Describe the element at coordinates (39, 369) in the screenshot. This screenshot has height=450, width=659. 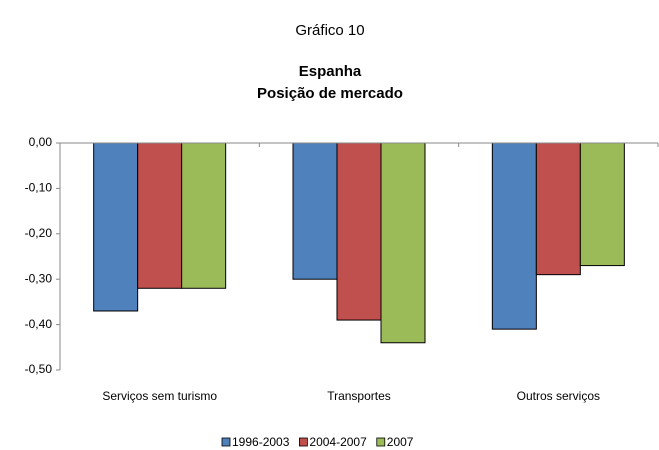
I see `y-tick-label: -0,50` at that location.